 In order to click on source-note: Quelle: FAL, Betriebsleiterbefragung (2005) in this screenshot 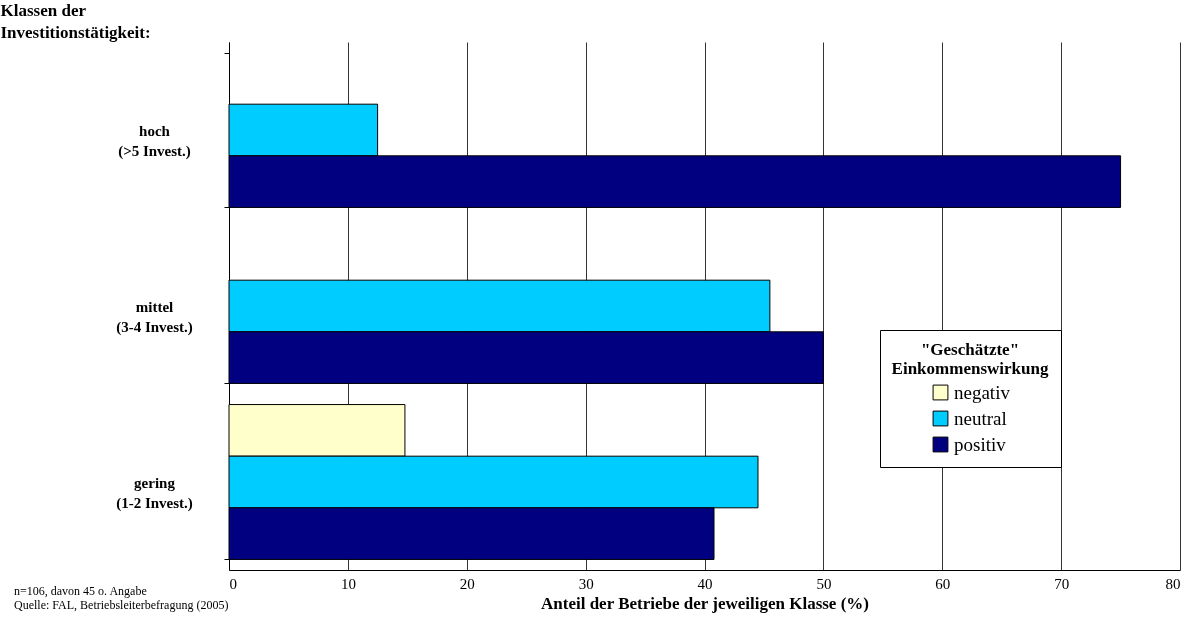, I will do `click(121, 605)`.